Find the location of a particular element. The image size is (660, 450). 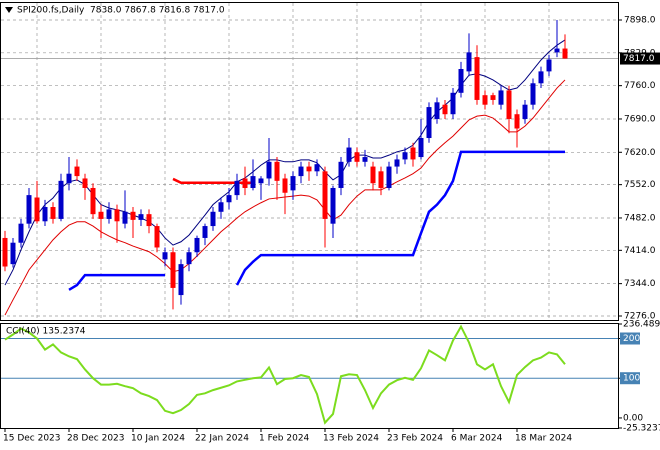

x-tick-label: 28 Dec 2023 is located at coordinates (96, 439).